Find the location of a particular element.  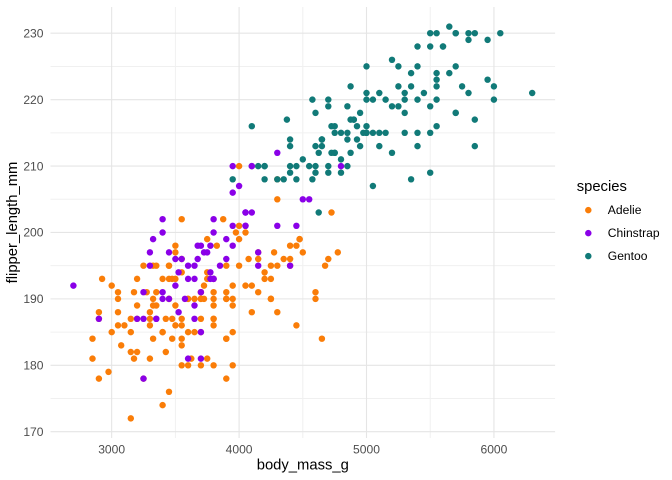

svg-text: 190 is located at coordinates (33, 299).